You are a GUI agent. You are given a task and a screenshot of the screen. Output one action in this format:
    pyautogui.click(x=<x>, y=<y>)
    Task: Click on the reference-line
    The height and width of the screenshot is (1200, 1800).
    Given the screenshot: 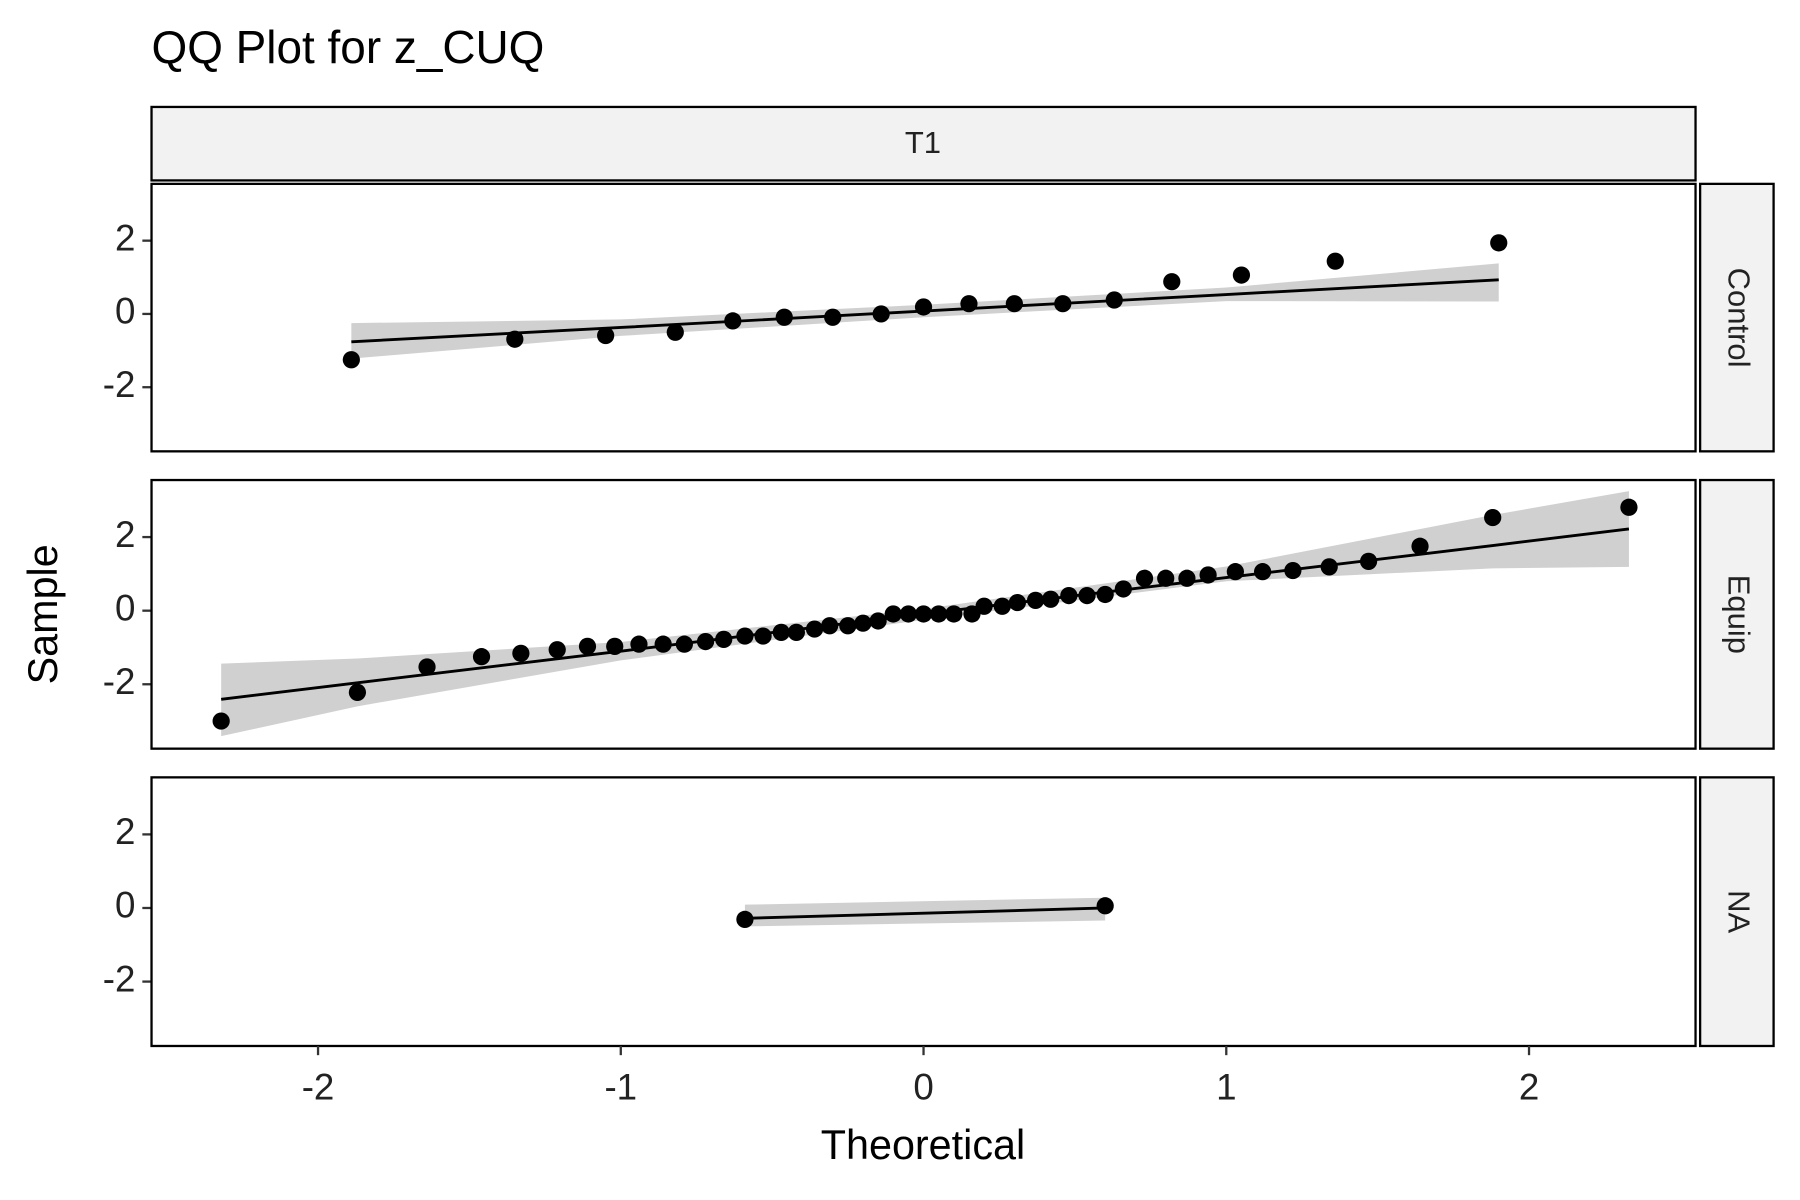 What is the action you would take?
    pyautogui.click(x=925, y=913)
    